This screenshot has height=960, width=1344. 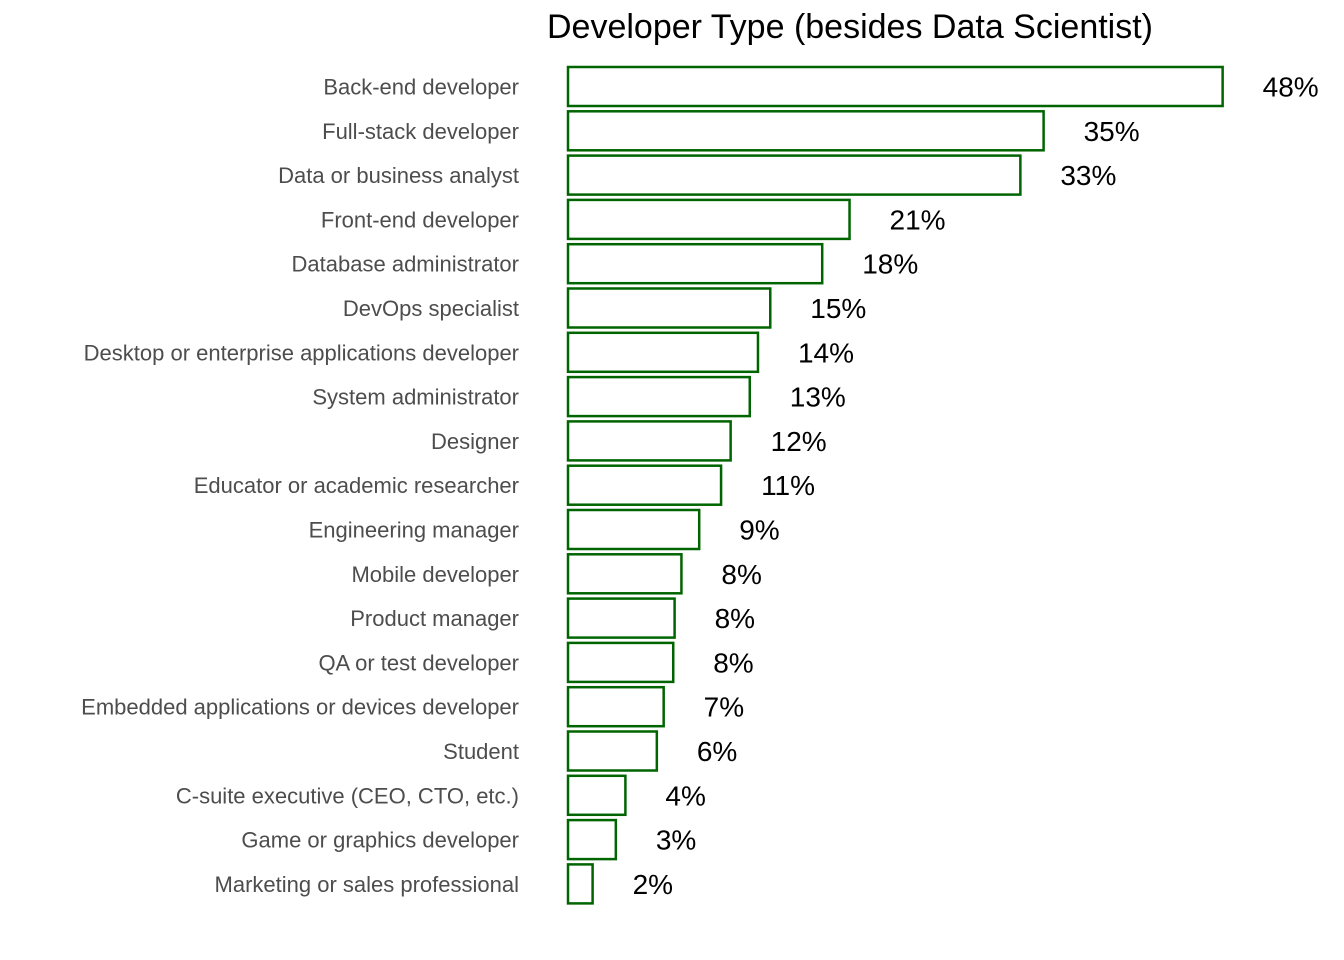 What do you see at coordinates (415, 397) in the screenshot?
I see `category-label: System administrator` at bounding box center [415, 397].